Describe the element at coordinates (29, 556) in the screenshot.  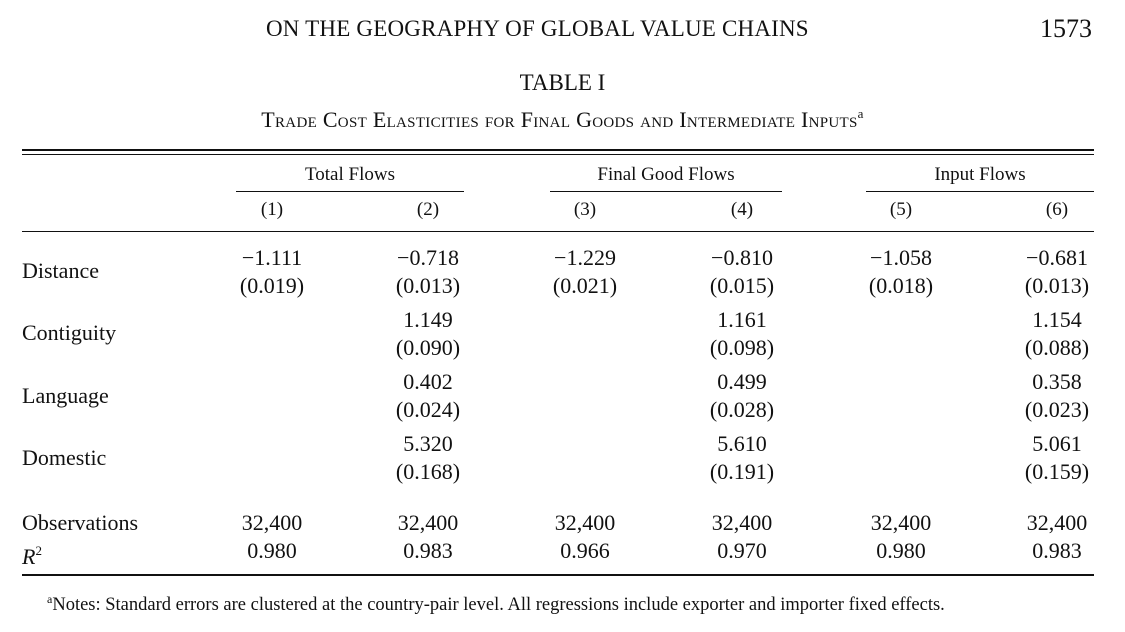
I see `r-squared-symbol: R` at that location.